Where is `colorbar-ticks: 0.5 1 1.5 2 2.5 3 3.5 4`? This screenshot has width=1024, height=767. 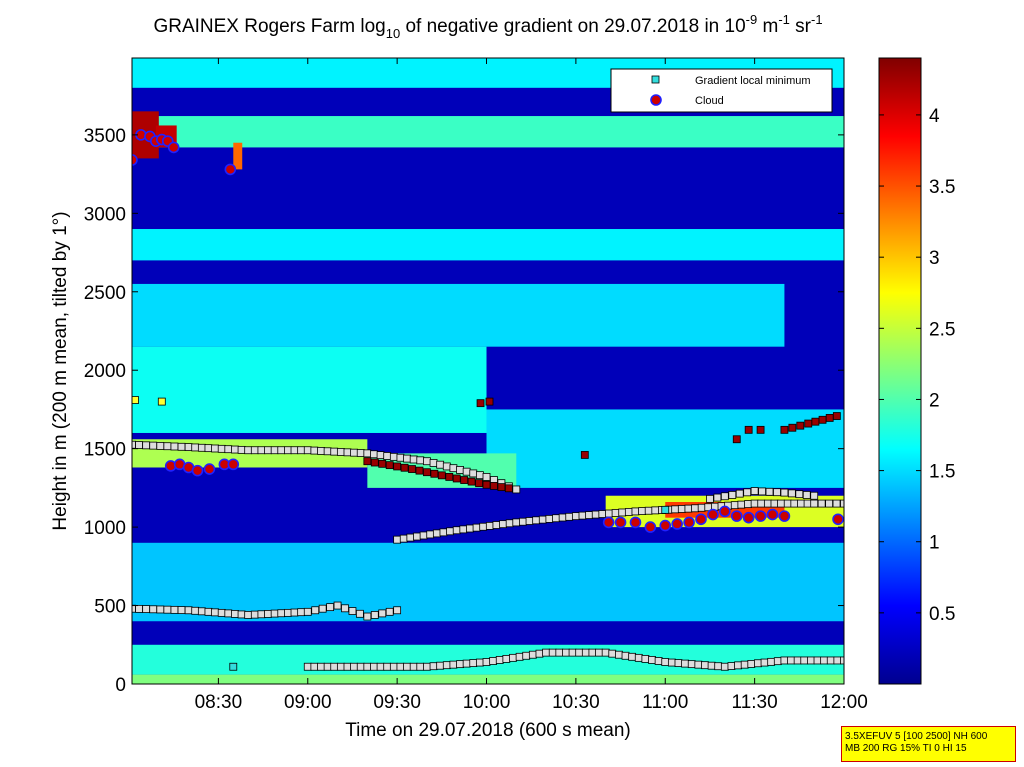 colorbar-ticks: 0.5 1 1.5 2 2.5 3 3.5 4 is located at coordinates (917, 365).